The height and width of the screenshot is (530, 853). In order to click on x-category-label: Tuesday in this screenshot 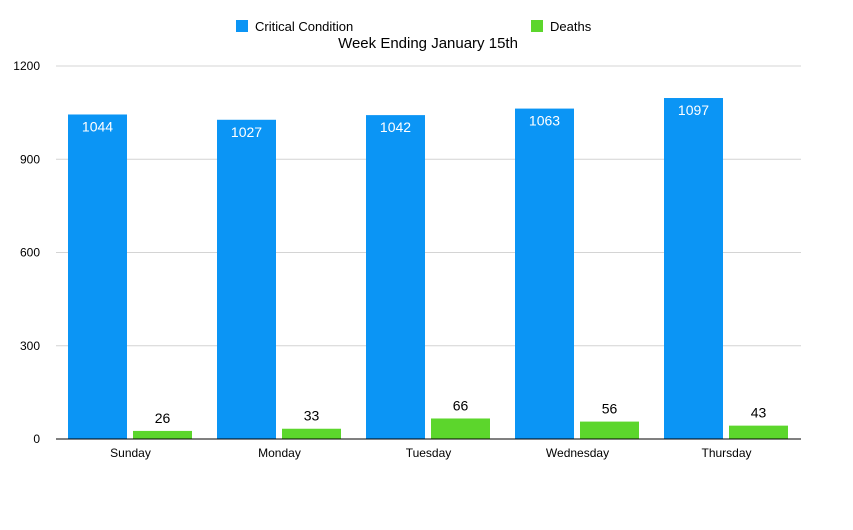, I will do `click(429, 453)`.